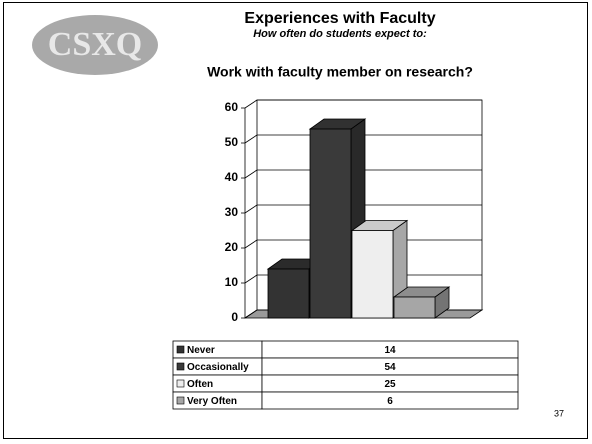  I want to click on page-number: 37, so click(559, 413).